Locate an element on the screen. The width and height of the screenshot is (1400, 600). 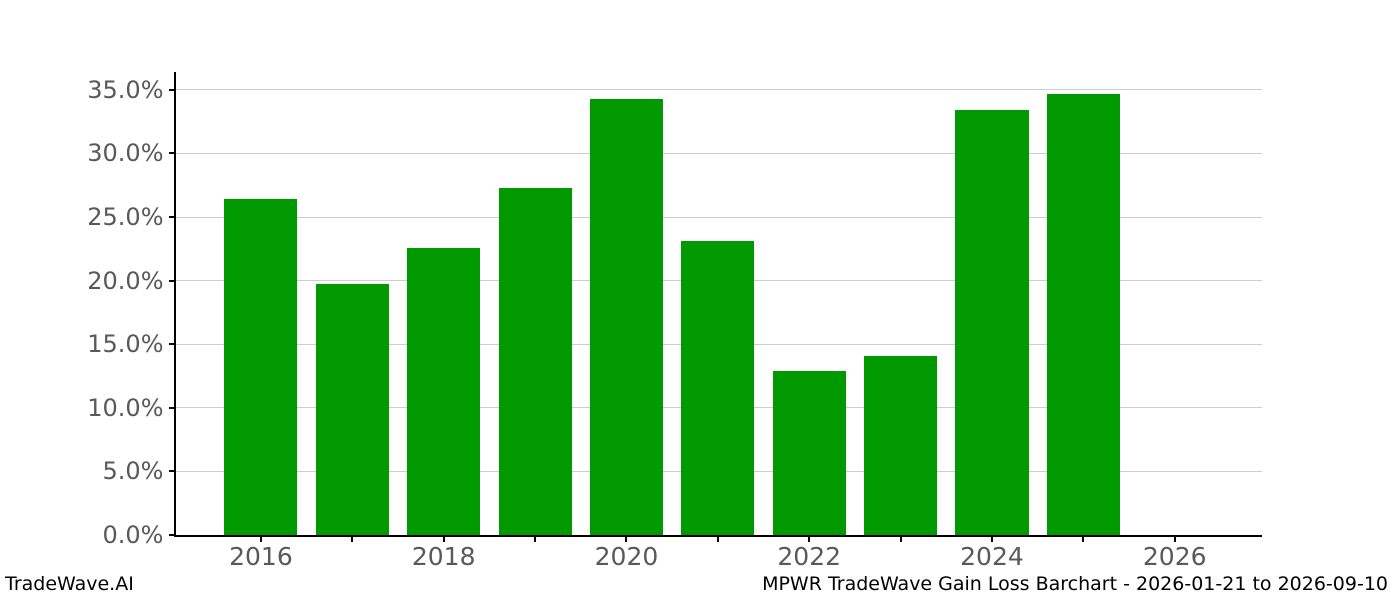
y-tick-label: 20.0% is located at coordinates (125, 280).